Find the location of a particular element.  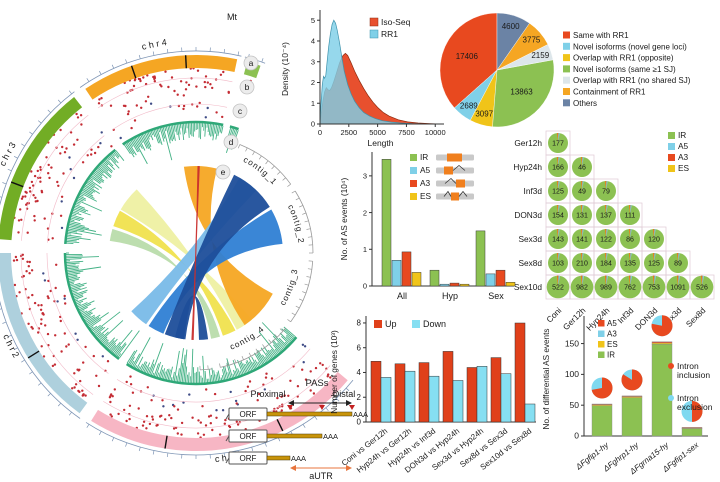

polya-label: AAA is located at coordinates (330, 436).